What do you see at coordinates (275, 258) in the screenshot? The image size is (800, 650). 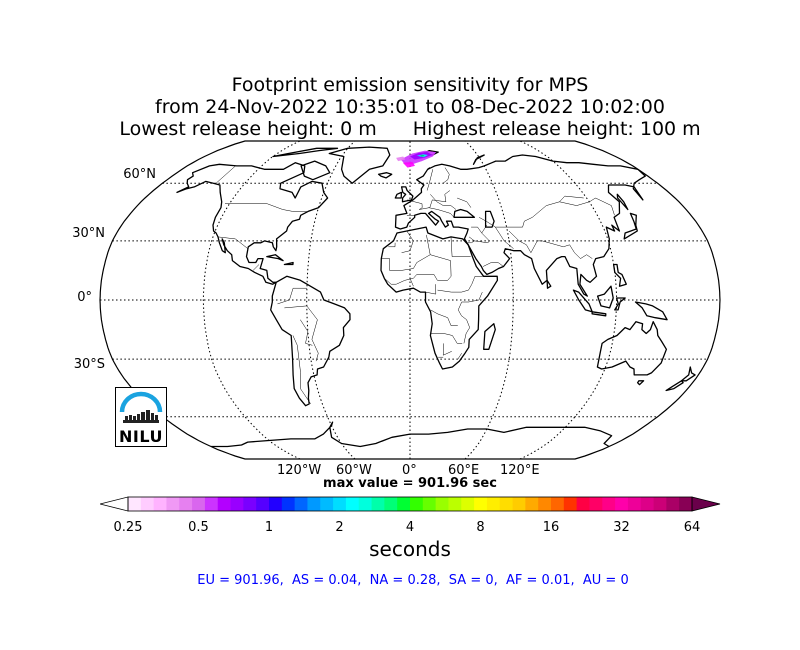 I see `coast-cuba` at bounding box center [275, 258].